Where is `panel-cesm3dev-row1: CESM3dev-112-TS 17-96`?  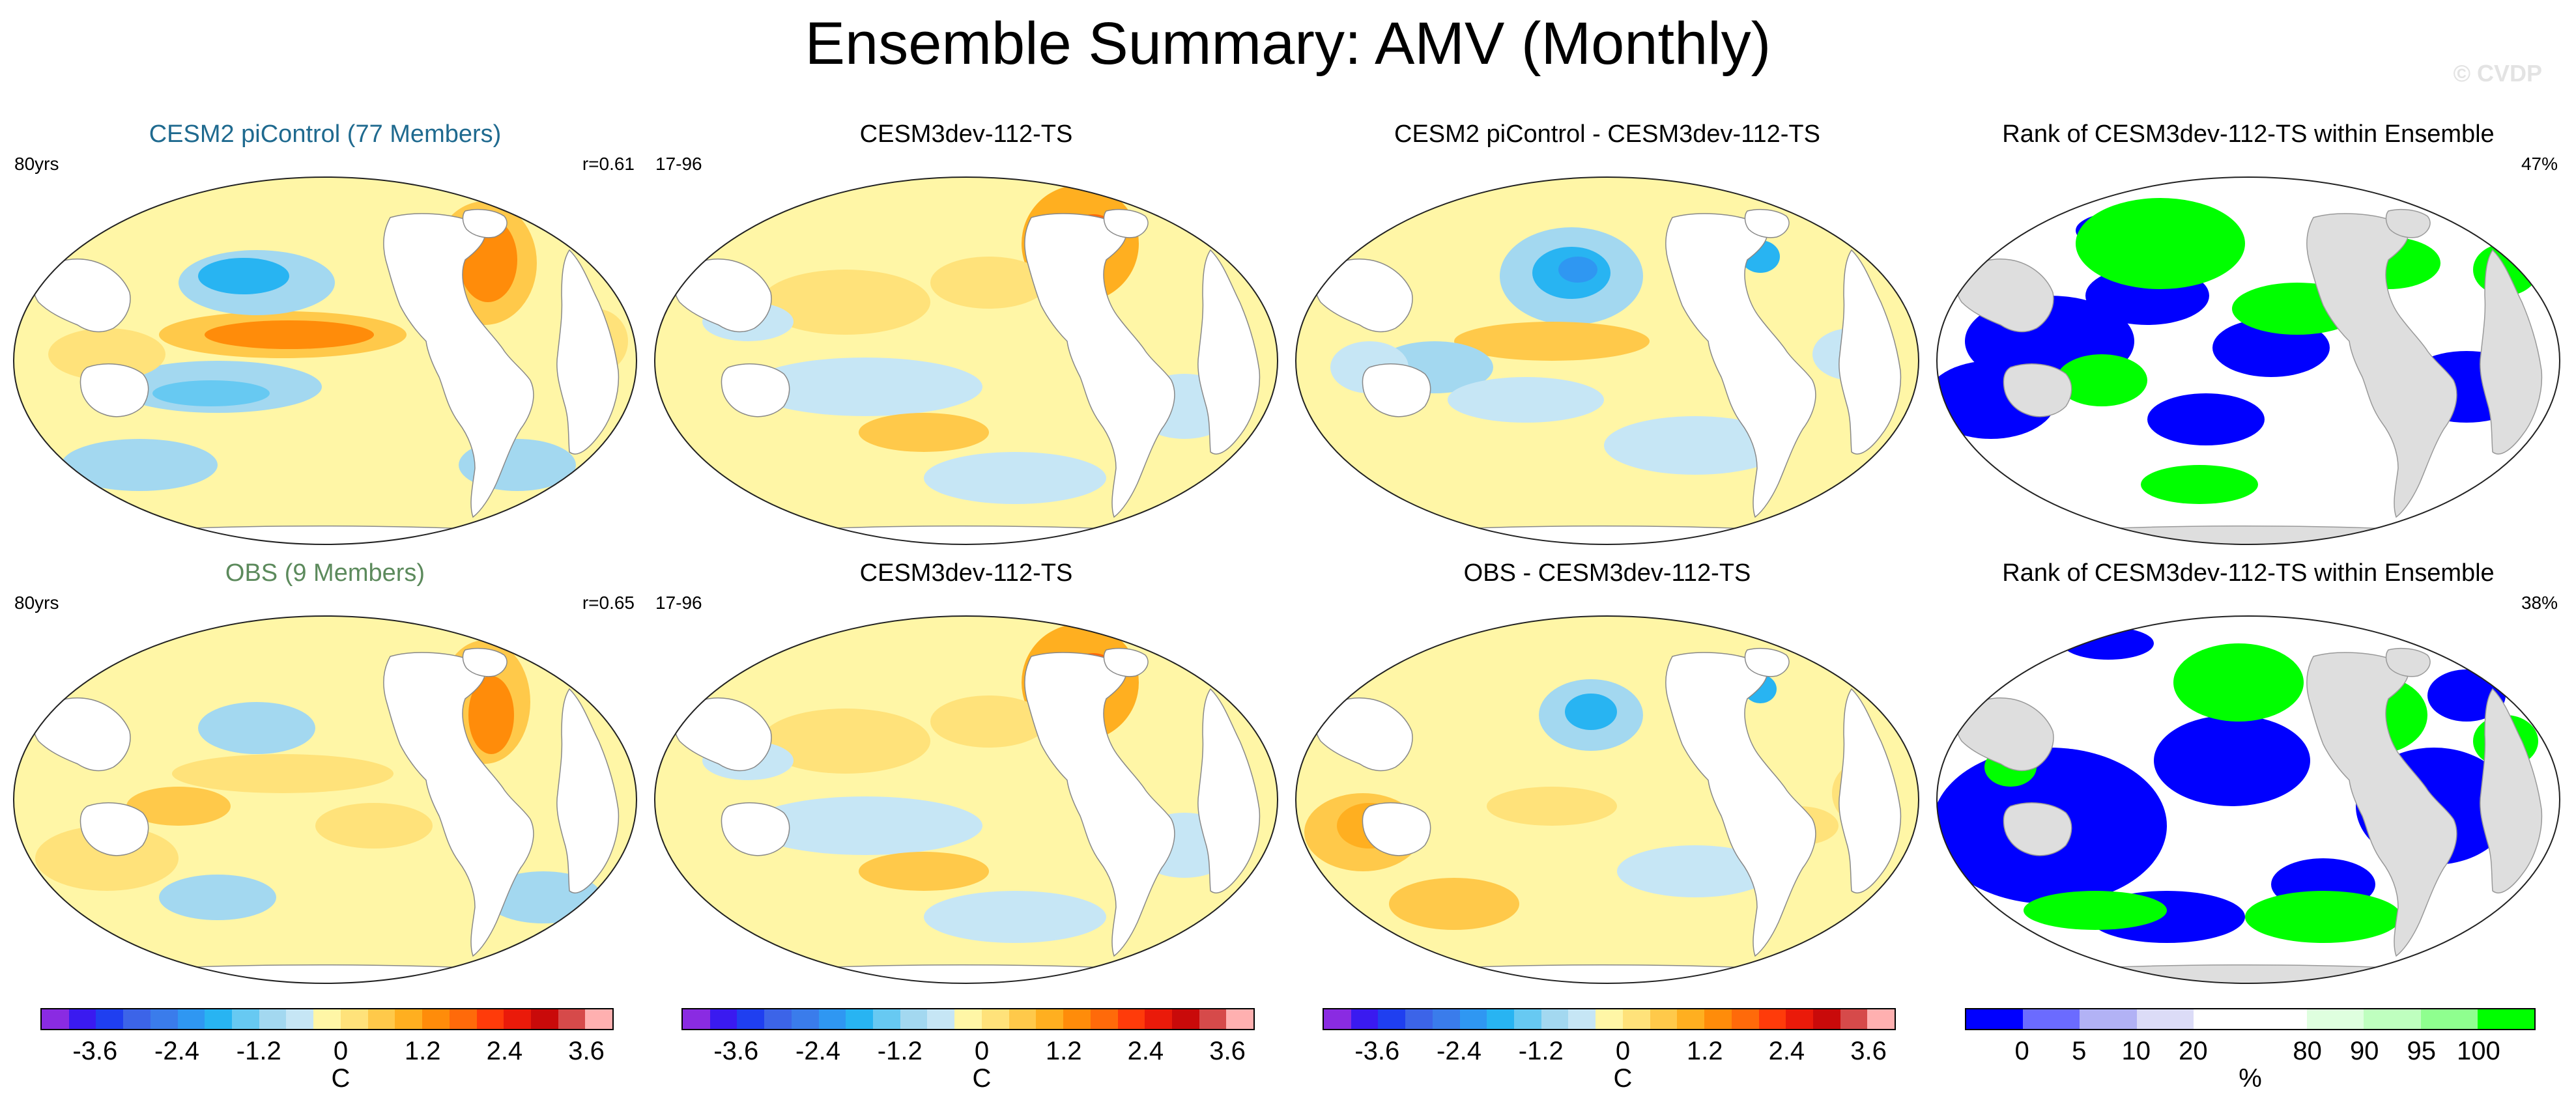
panel-cesm3dev-row1: CESM3dev-112-TS 17-96 is located at coordinates (966, 335).